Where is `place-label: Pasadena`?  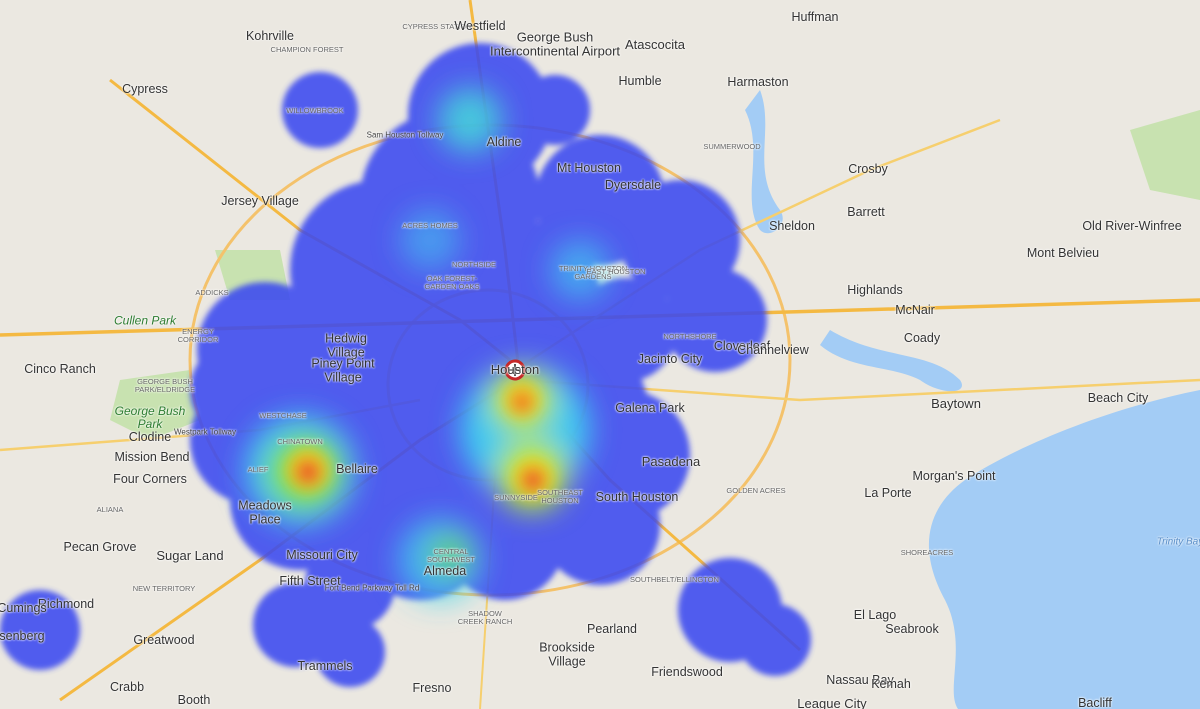
place-label: Pasadena is located at coordinates (671, 461).